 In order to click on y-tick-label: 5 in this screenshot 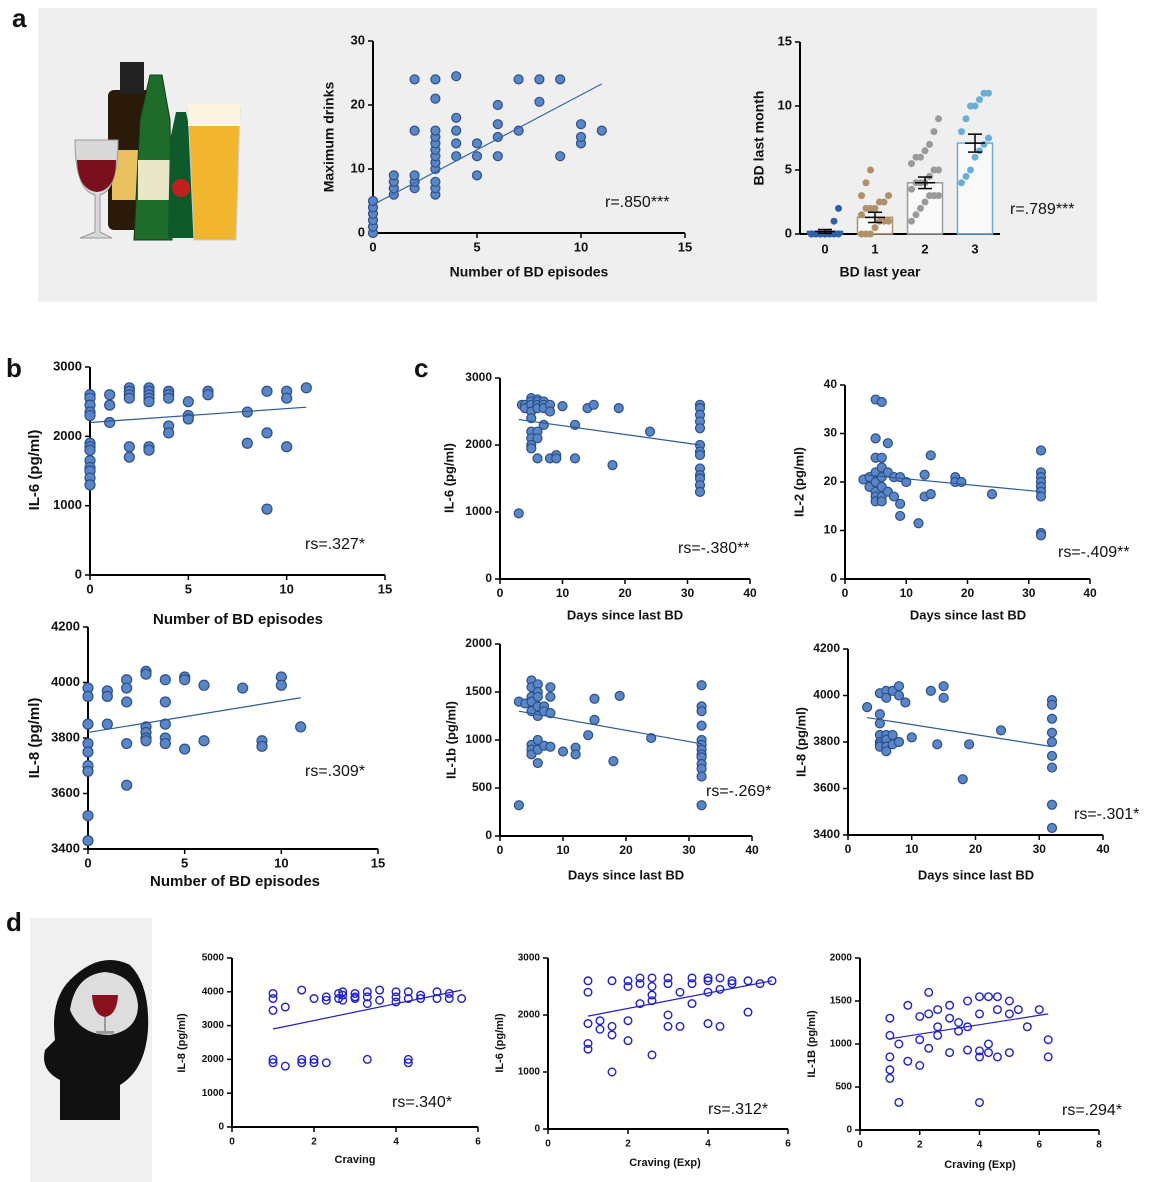, I will do `click(788, 168)`.